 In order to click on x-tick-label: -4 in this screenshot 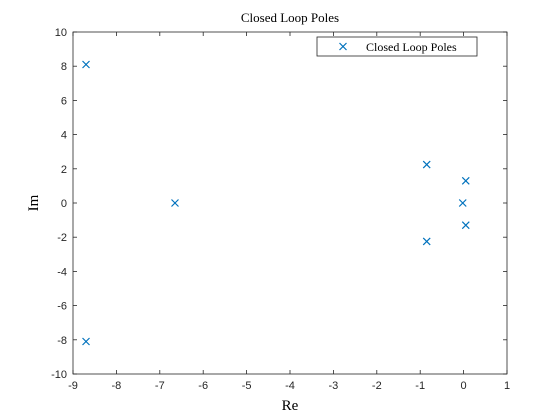, I will do `click(290, 386)`.